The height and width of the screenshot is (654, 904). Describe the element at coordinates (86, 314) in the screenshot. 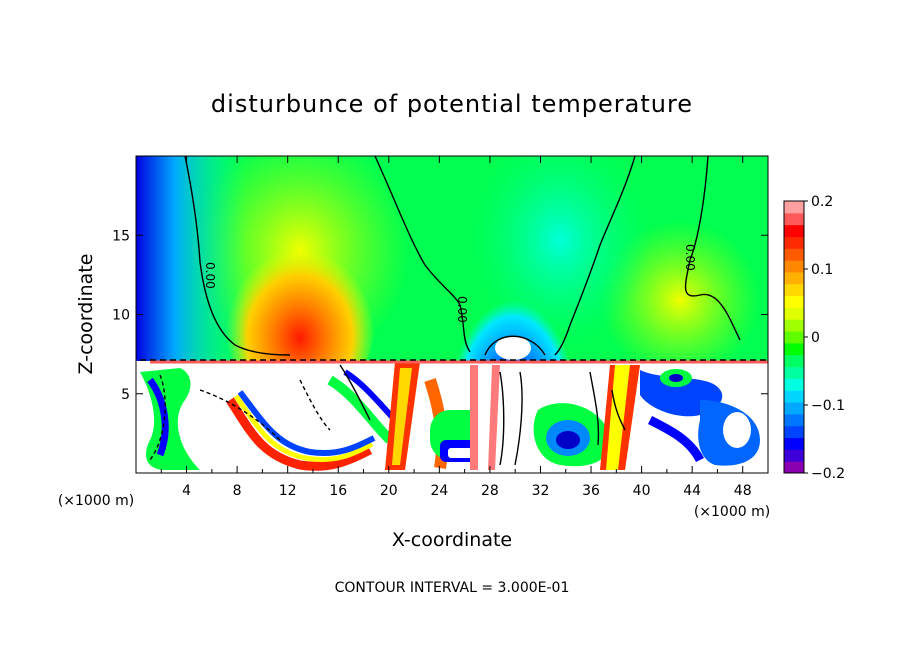

I see `y-axis-label: Z-coordinate` at that location.